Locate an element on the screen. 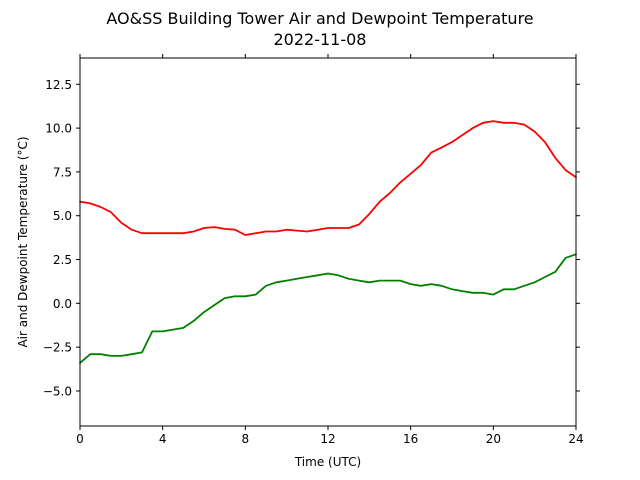 The height and width of the screenshot is (480, 640). x-tick-label: 8 is located at coordinates (246, 439).